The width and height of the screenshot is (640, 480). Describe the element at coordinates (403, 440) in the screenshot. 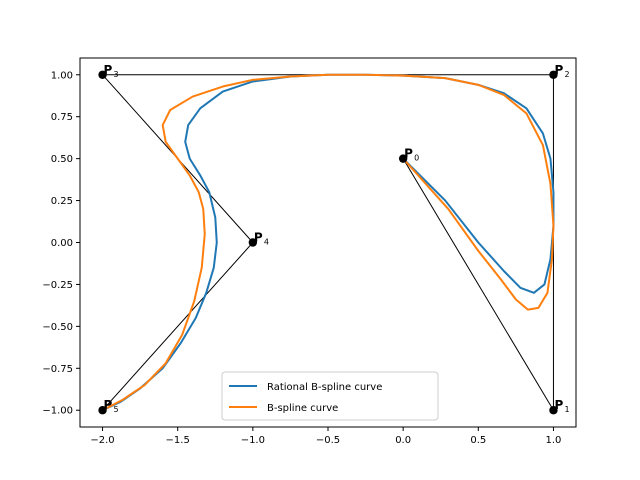

I see `x-tick-label: 0.0` at that location.